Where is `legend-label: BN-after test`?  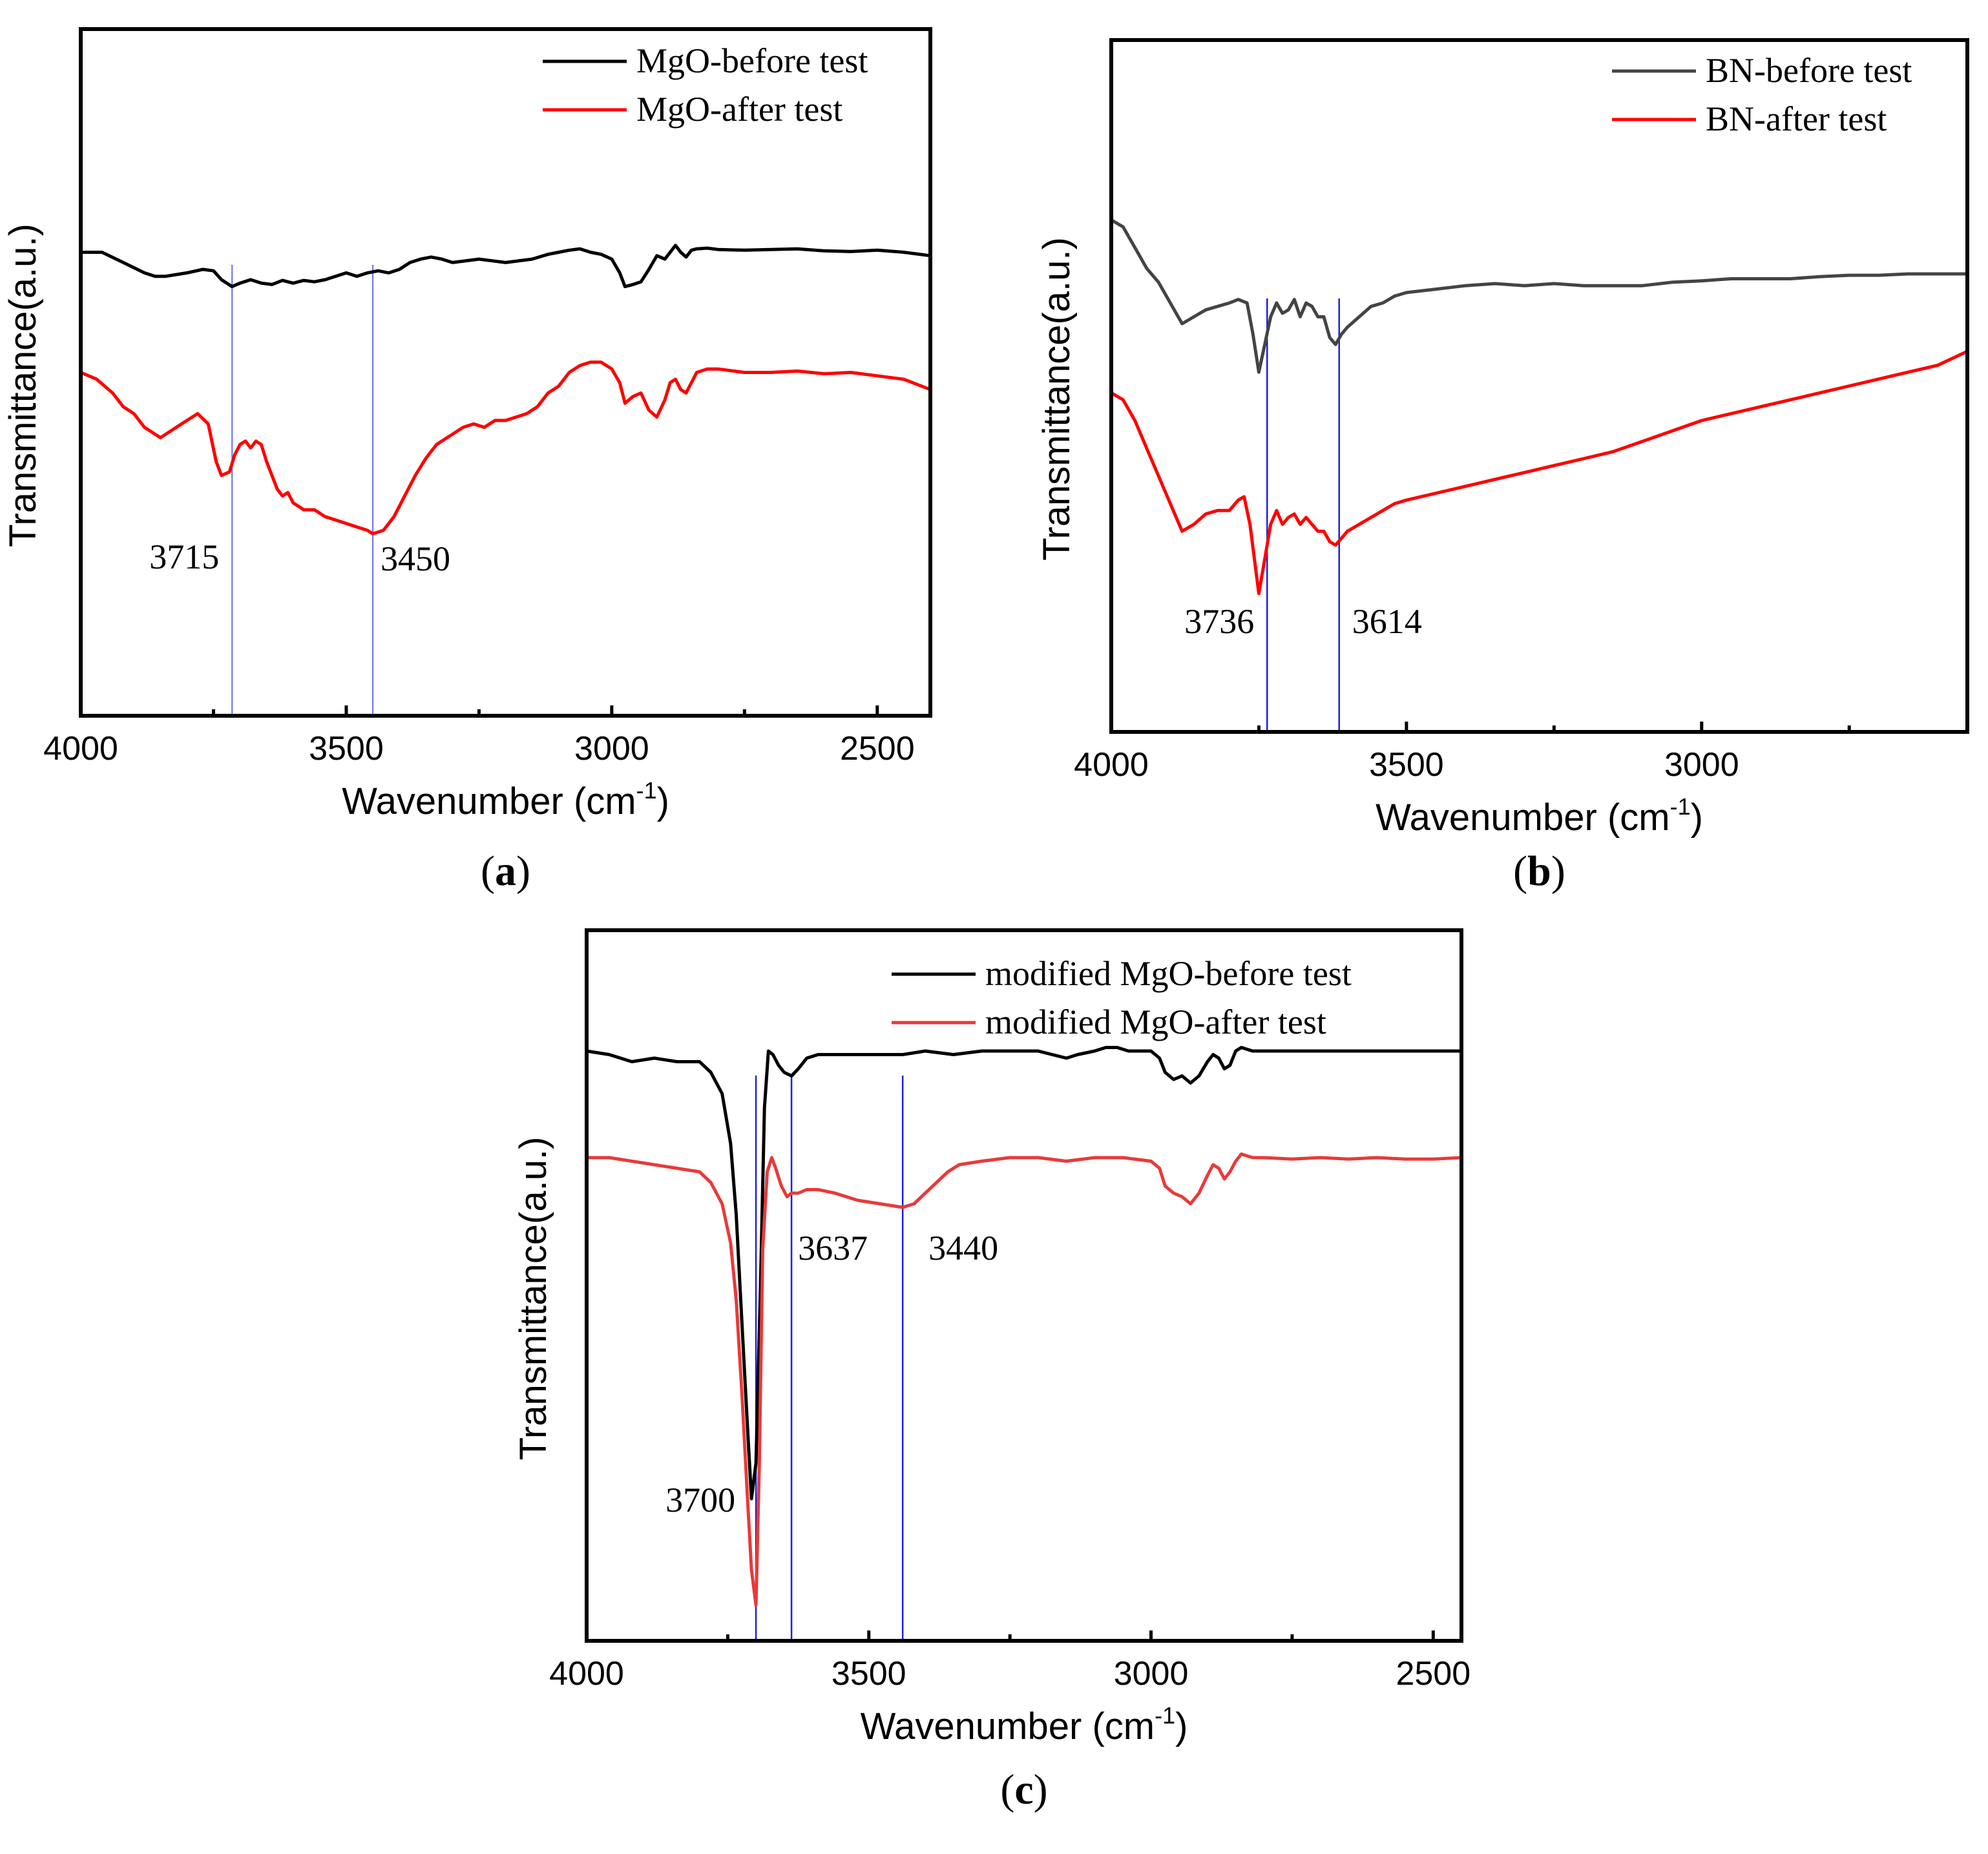 legend-label: BN-after test is located at coordinates (1796, 118).